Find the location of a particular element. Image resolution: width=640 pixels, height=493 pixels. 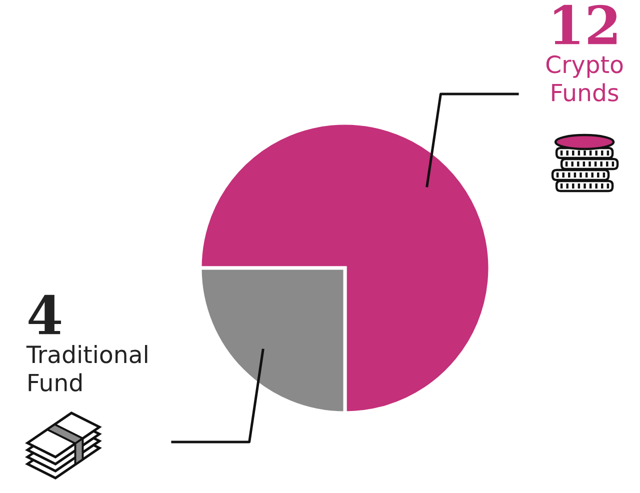

slice-label: Crypto Funds is located at coordinates (584, 78).